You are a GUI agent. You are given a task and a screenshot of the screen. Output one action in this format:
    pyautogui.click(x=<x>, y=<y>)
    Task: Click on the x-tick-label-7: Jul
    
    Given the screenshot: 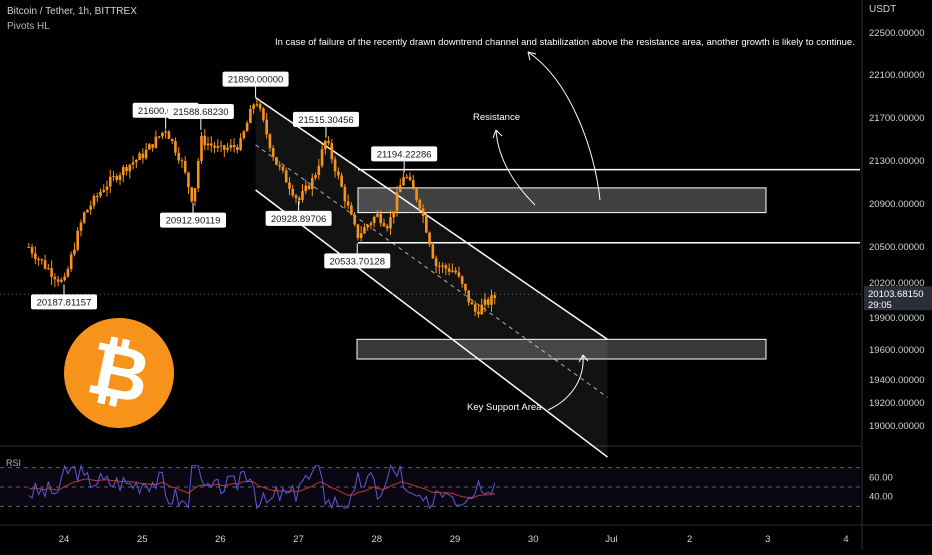 What is the action you would take?
    pyautogui.click(x=611, y=539)
    